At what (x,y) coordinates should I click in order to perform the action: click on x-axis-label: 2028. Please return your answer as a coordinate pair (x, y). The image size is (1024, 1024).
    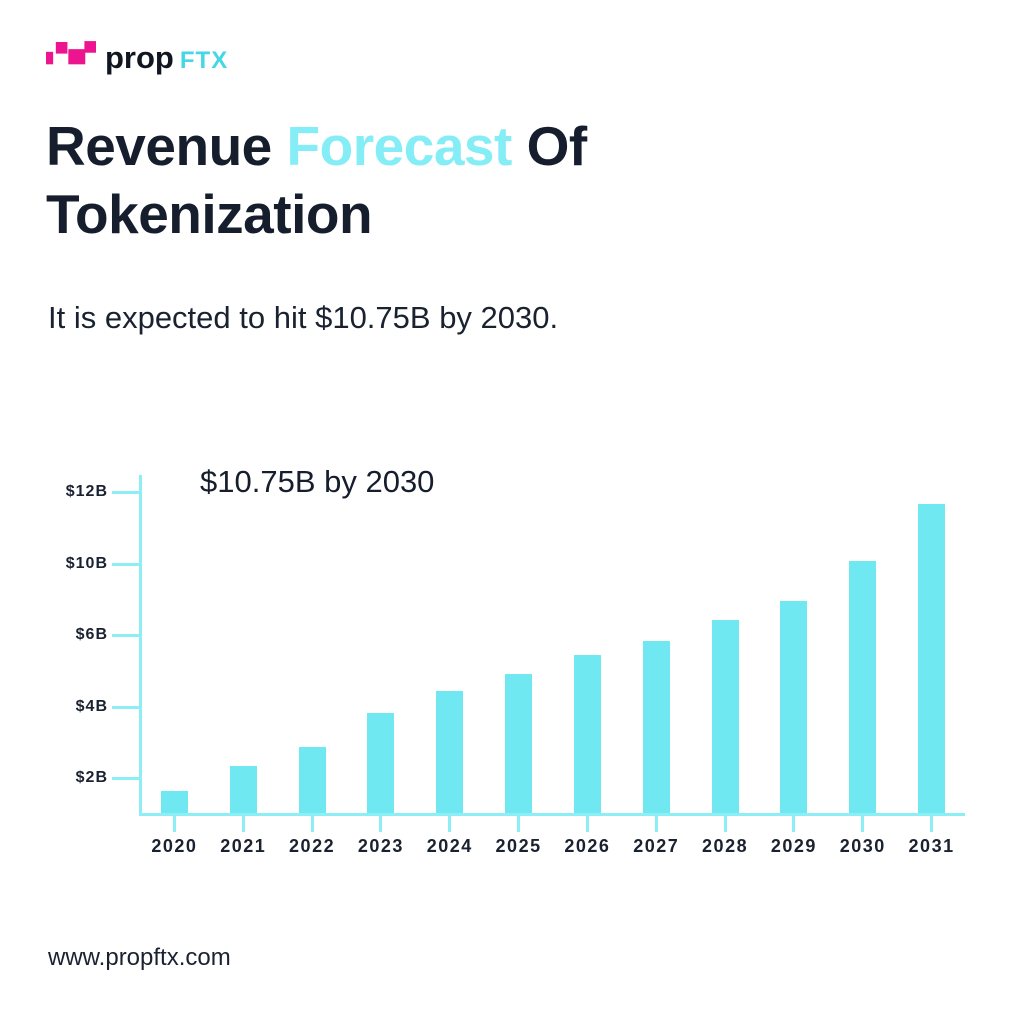
    Looking at the image, I should click on (725, 846).